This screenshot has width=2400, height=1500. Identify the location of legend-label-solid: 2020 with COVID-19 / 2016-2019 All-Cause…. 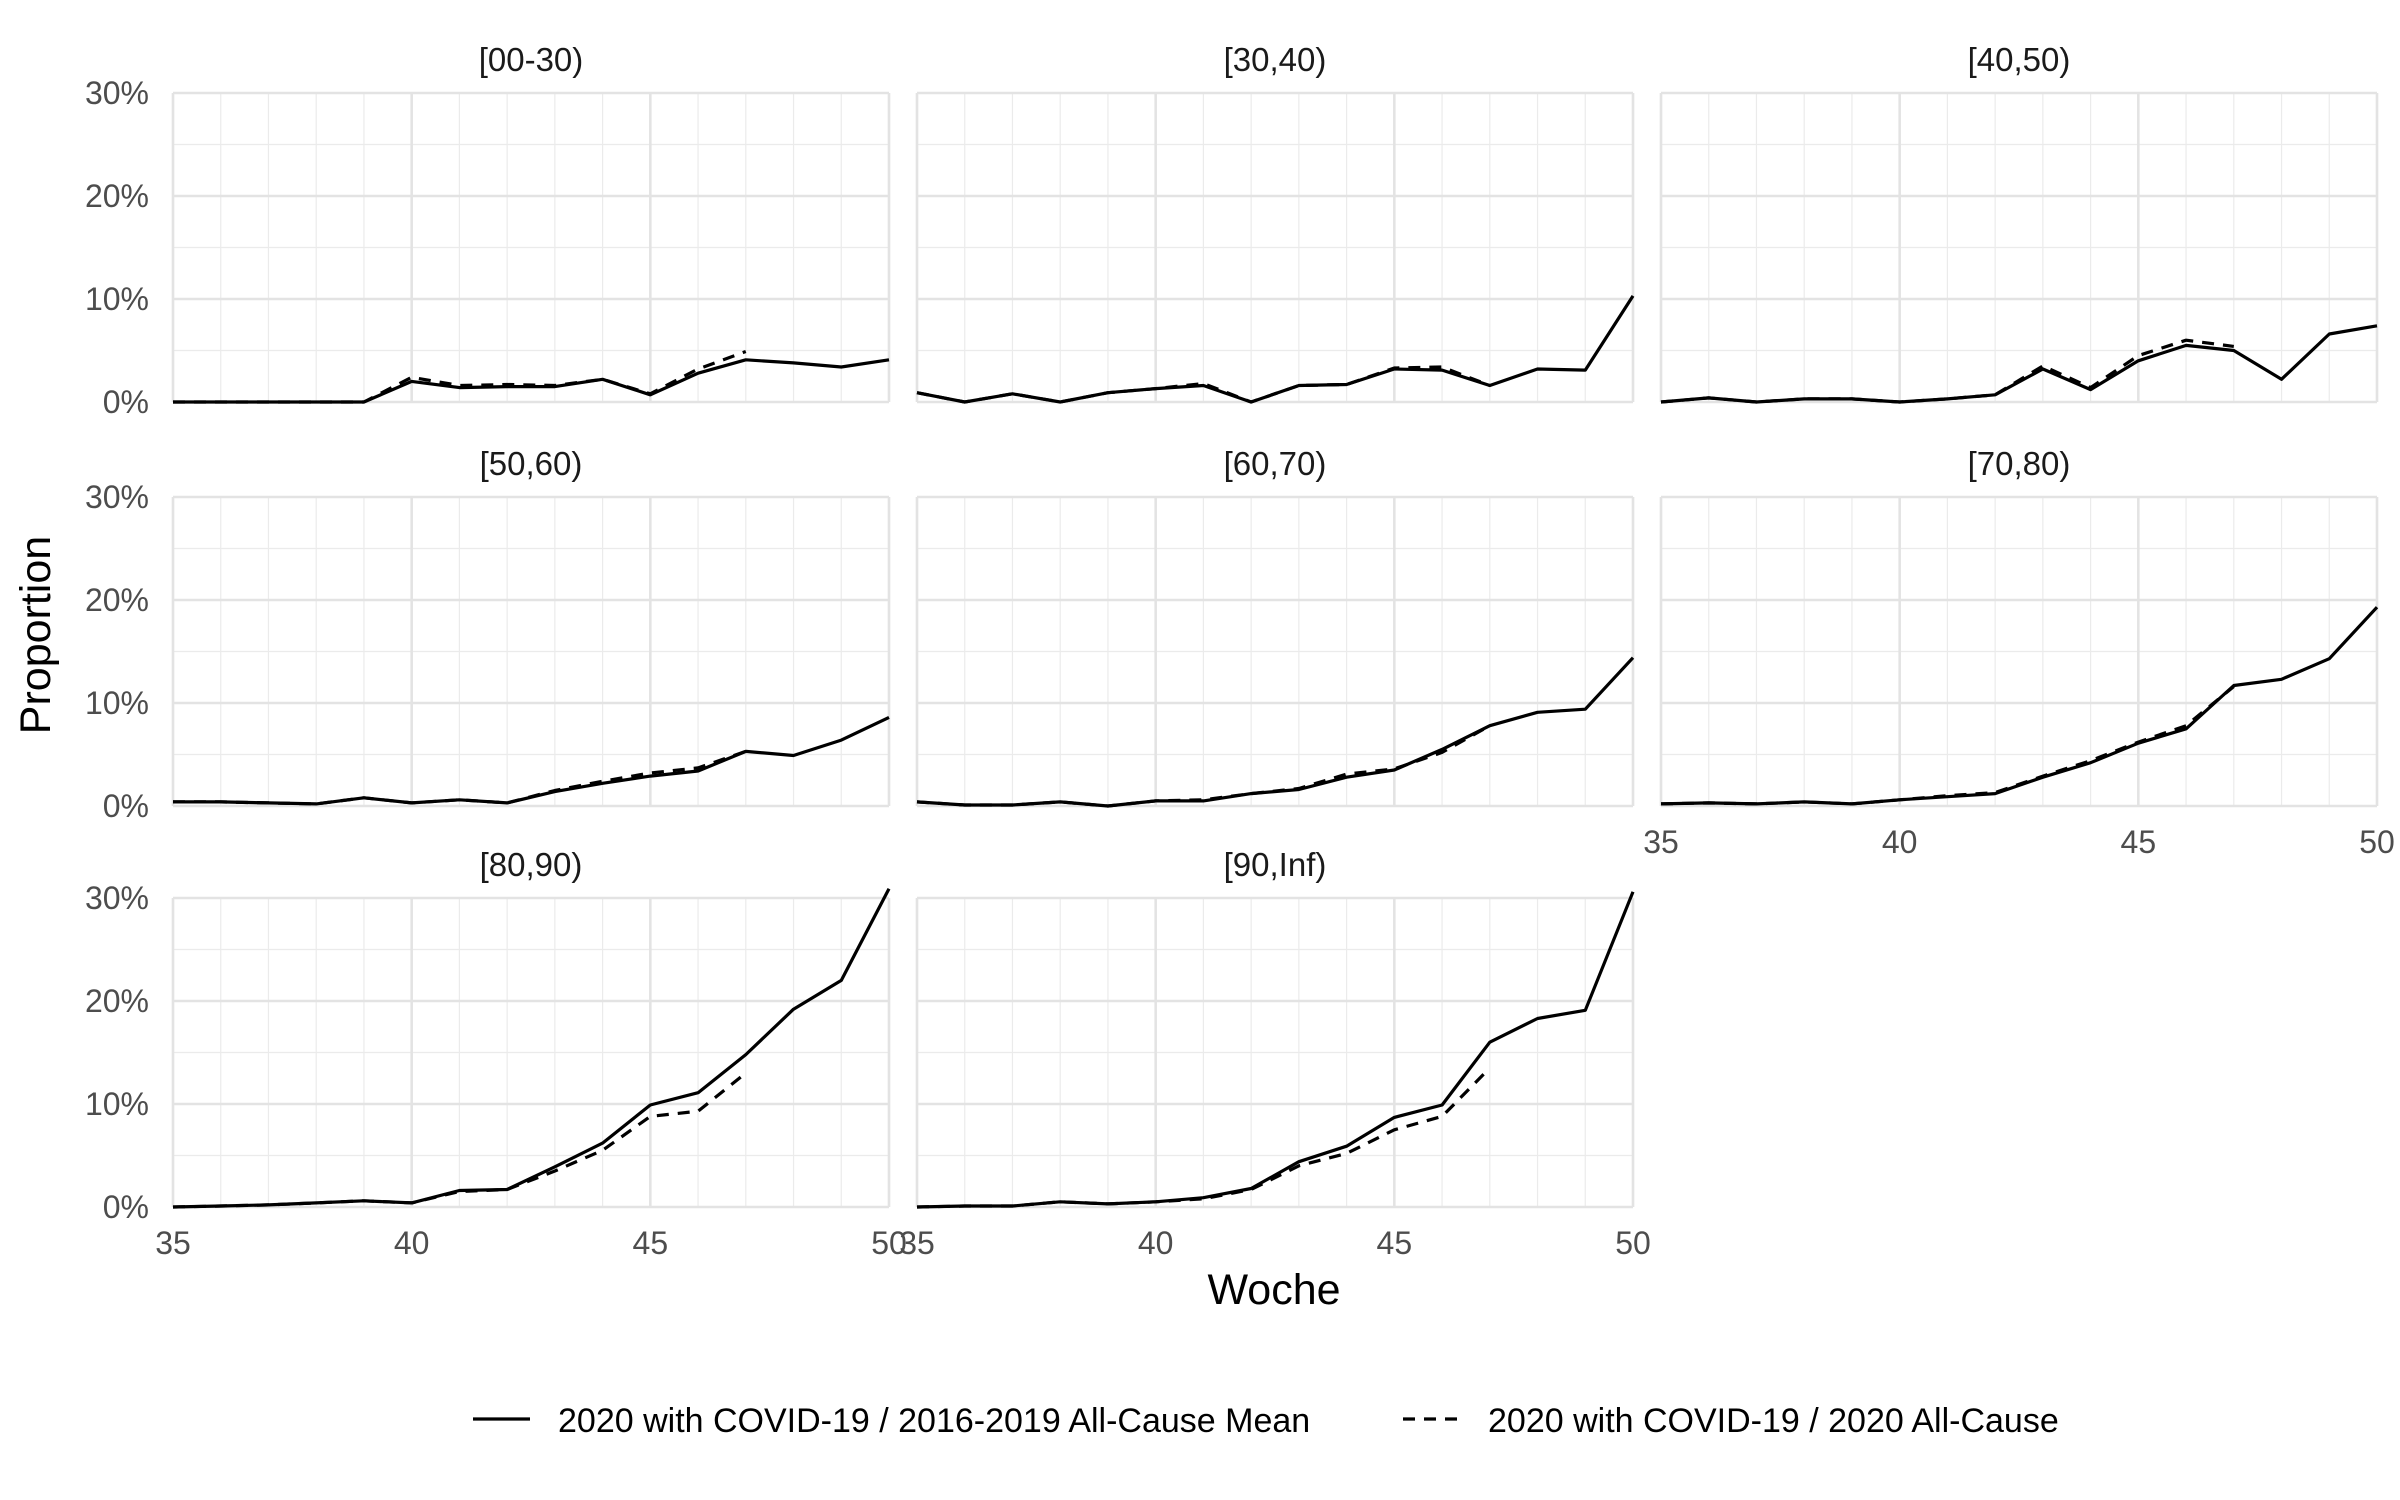
(934, 1421).